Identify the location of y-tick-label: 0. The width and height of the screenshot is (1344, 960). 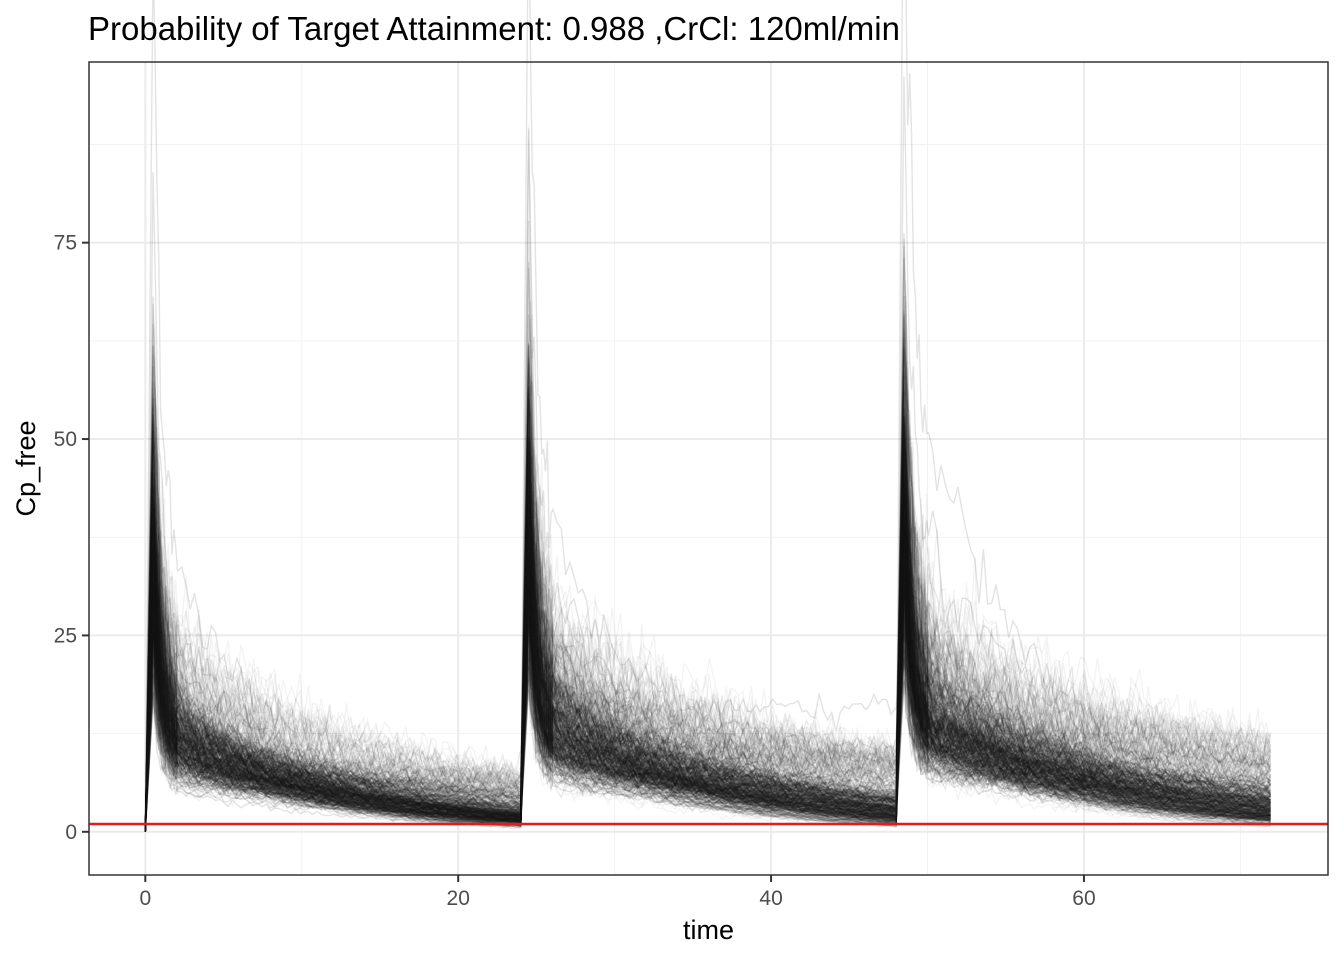
(71, 832).